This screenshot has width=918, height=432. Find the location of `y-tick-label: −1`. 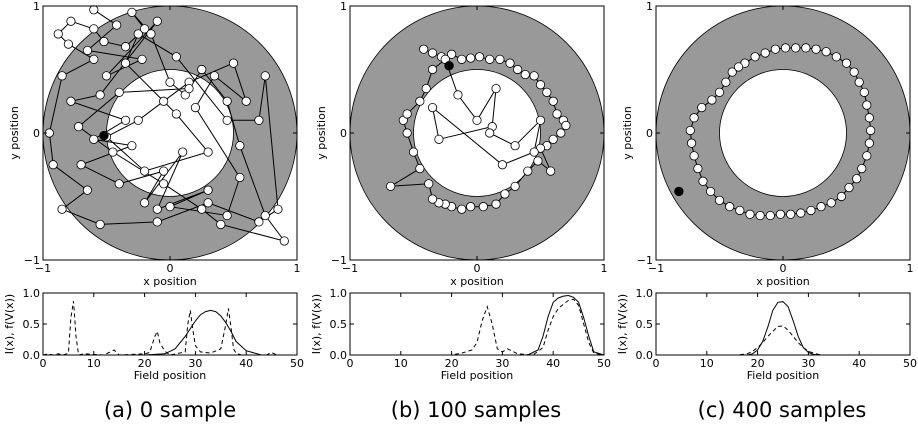

y-tick-label: −1 is located at coordinates (645, 260).